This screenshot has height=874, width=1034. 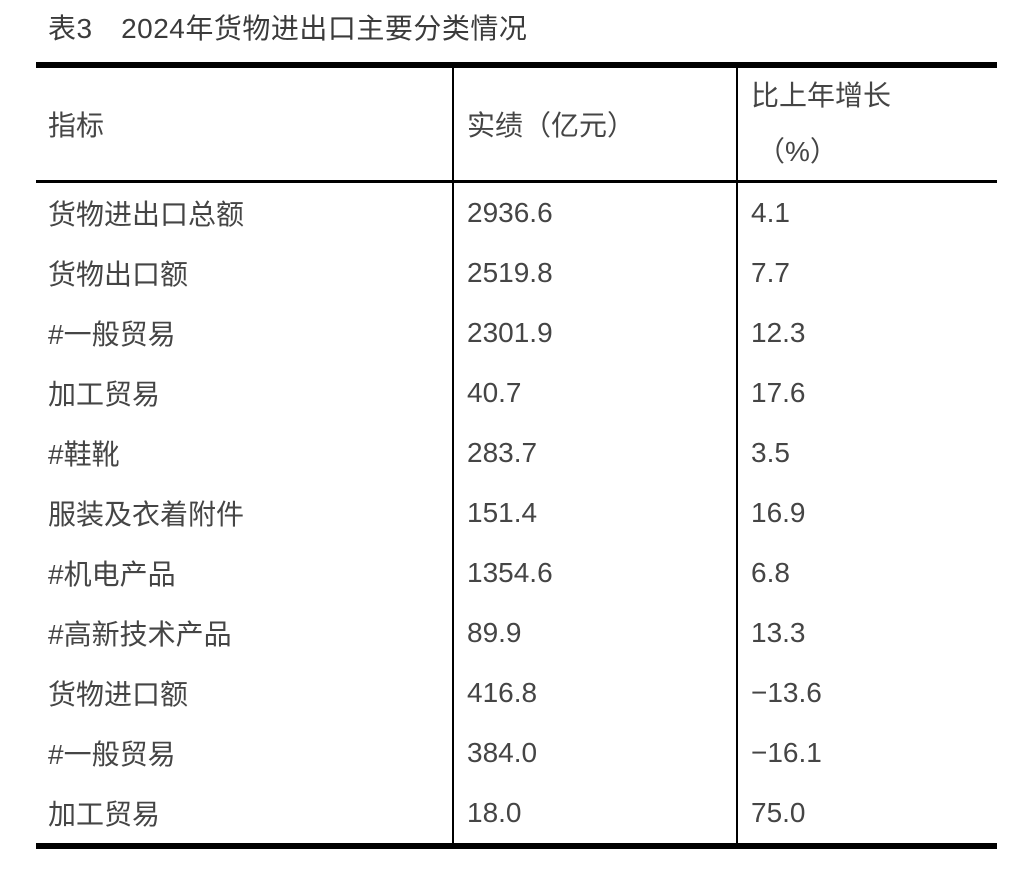 What do you see at coordinates (595, 453) in the screenshot?
I see `value-cell: 283.7` at bounding box center [595, 453].